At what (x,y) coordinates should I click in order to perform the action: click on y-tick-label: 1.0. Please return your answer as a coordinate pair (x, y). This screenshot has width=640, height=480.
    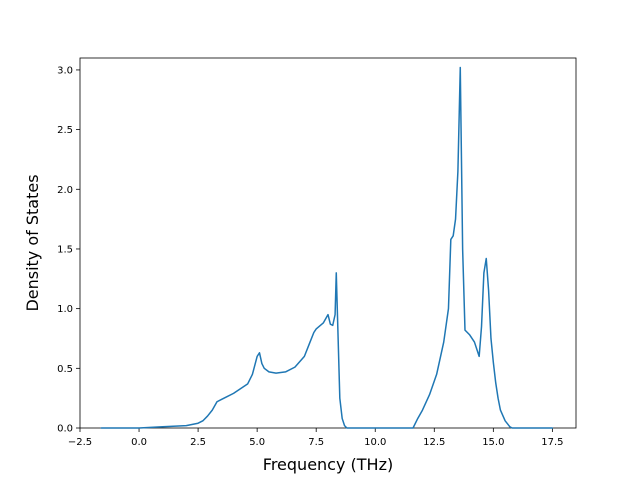
    Looking at the image, I should click on (65, 309).